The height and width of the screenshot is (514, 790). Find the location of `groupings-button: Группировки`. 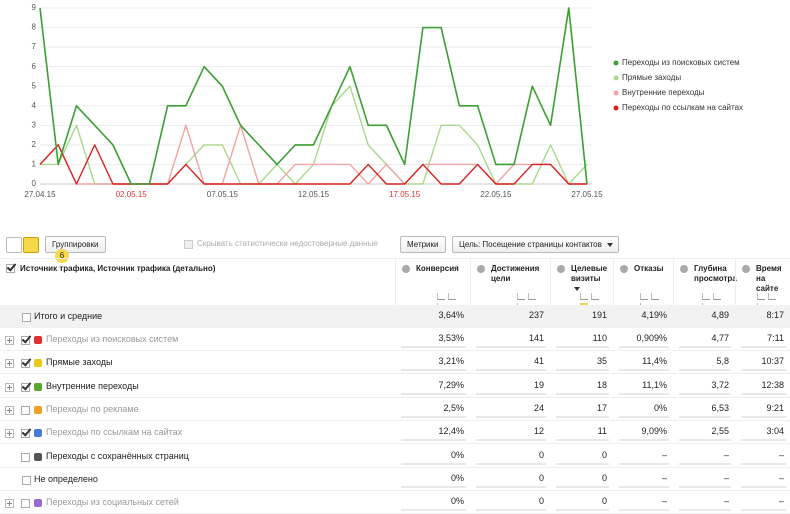

groupings-button: Группировки is located at coordinates (75, 244).